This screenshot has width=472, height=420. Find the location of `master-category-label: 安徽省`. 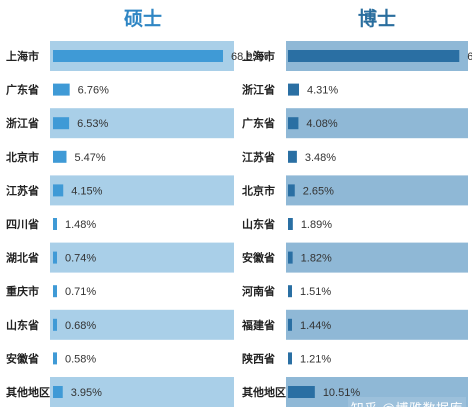

master-category-label: 安徽省 is located at coordinates (22, 358).